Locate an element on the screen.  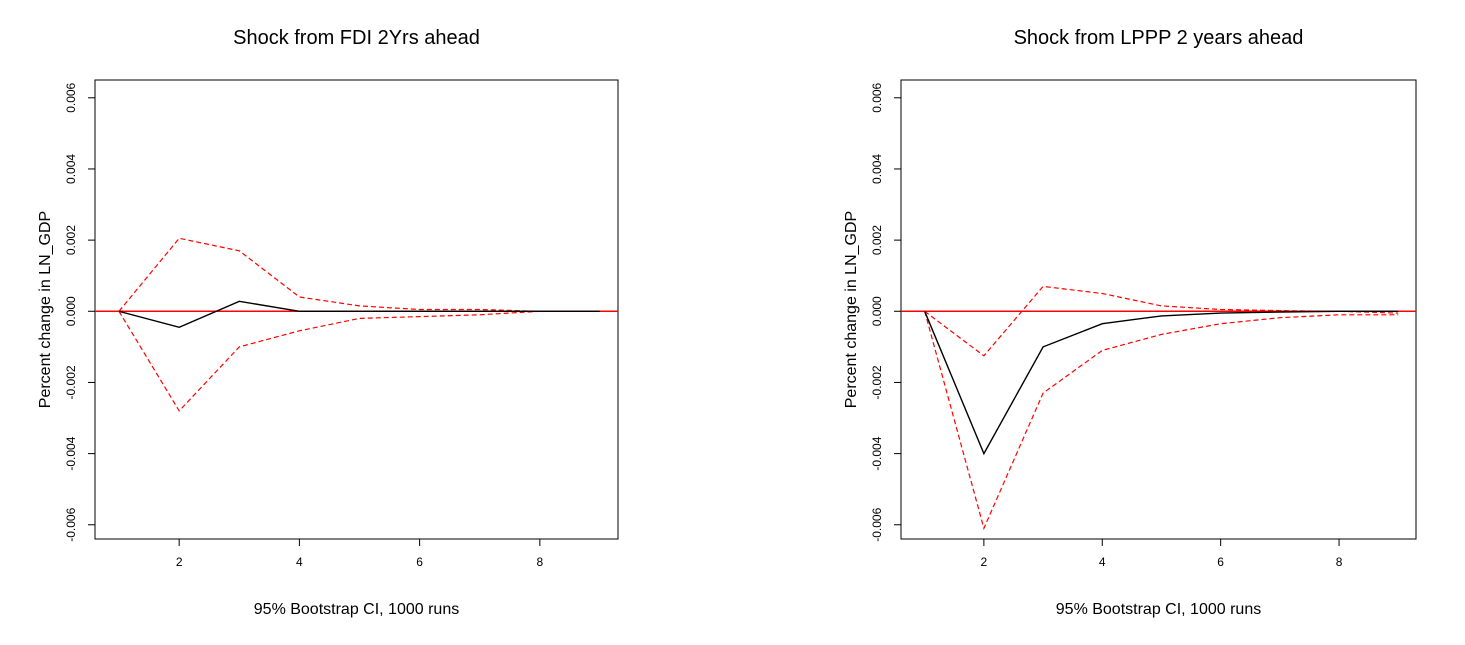
chart-title: Shock from FDI 2Yrs ahead is located at coordinates (356, 38).